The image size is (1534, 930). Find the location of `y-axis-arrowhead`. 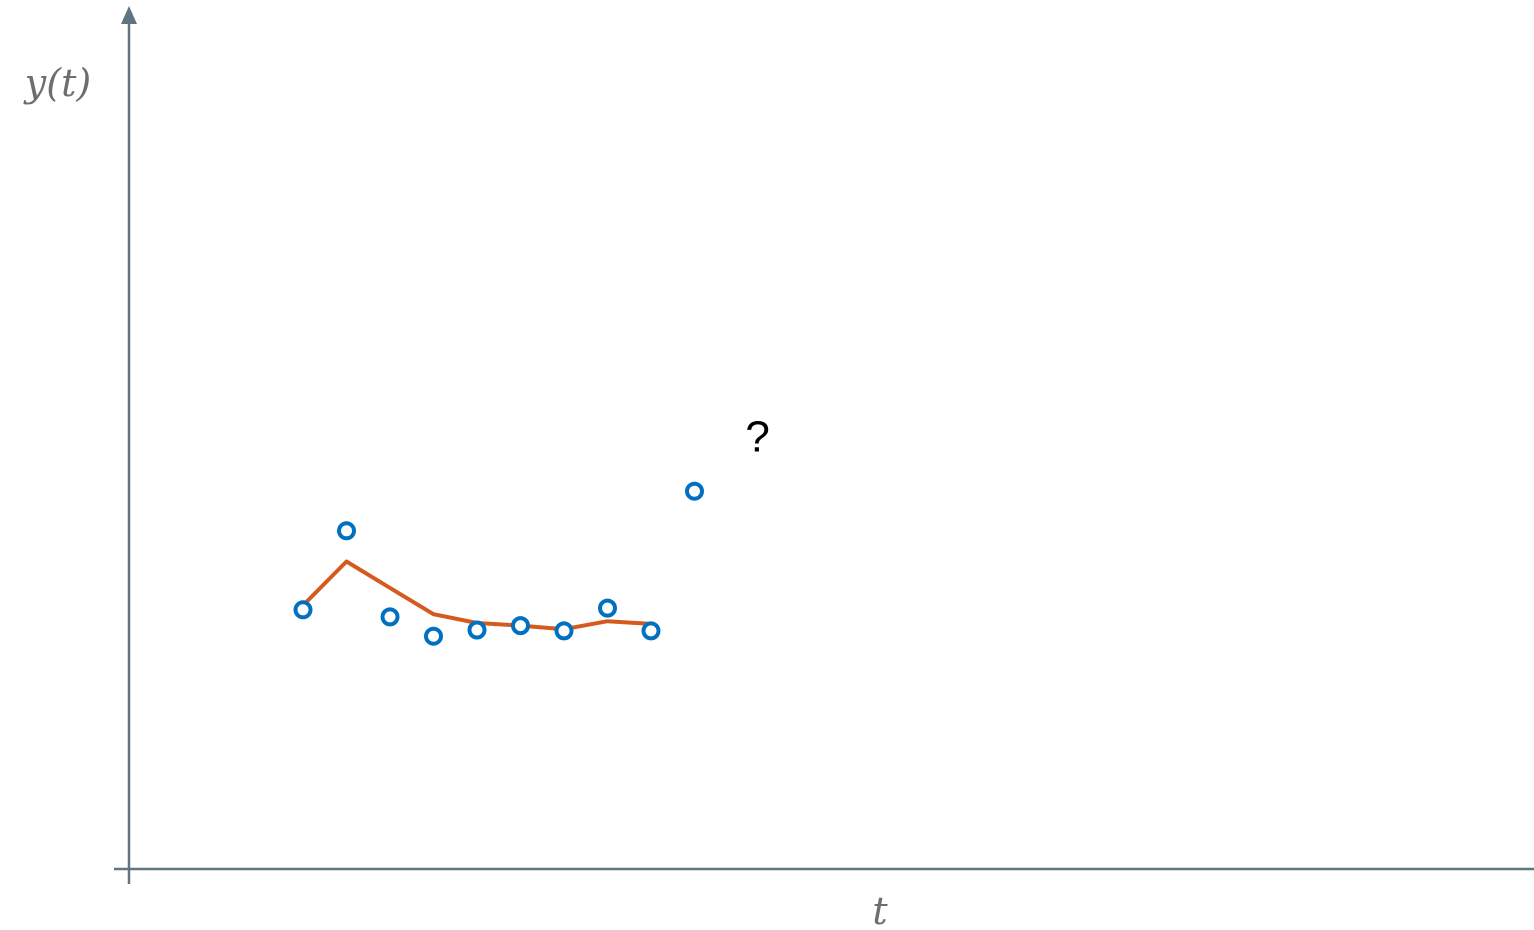

y-axis-arrowhead is located at coordinates (129, 15).